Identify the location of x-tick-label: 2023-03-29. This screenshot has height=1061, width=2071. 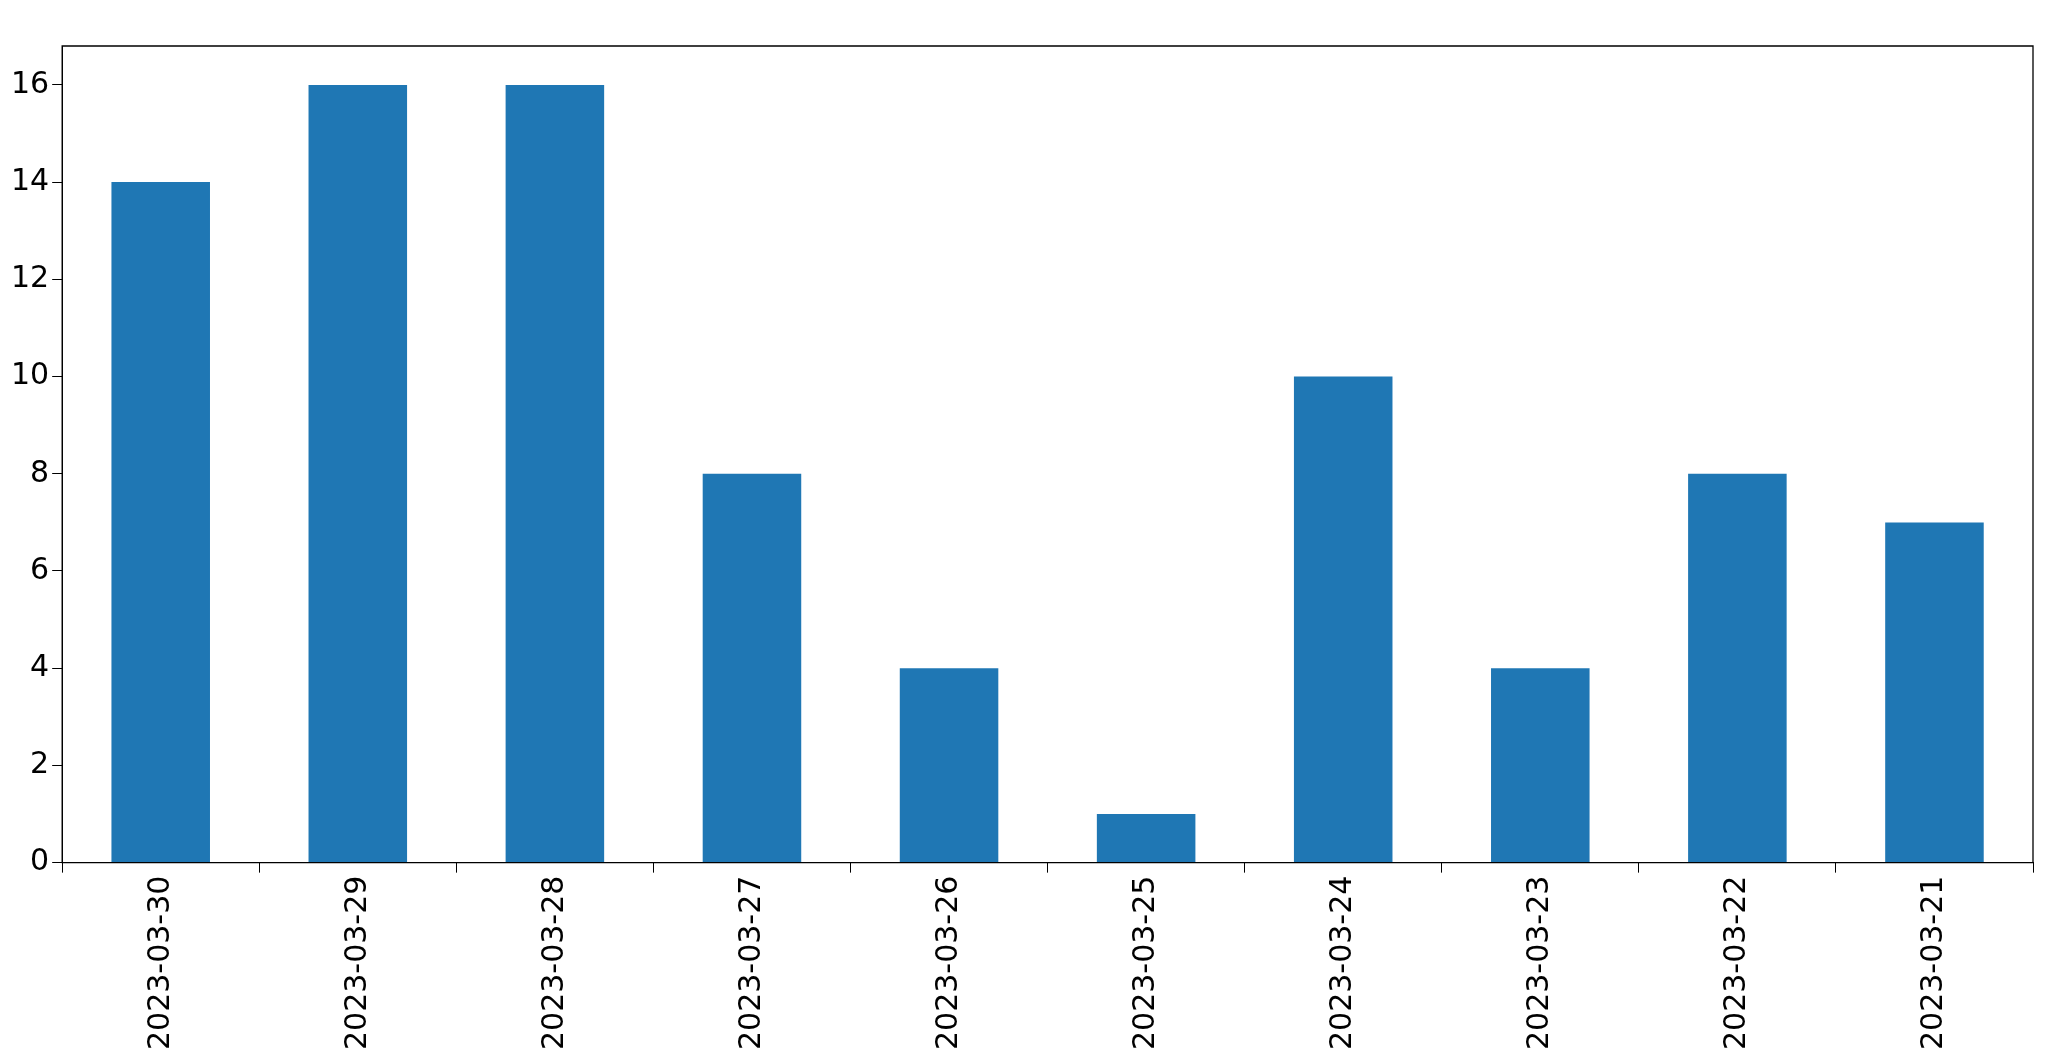
(355, 963).